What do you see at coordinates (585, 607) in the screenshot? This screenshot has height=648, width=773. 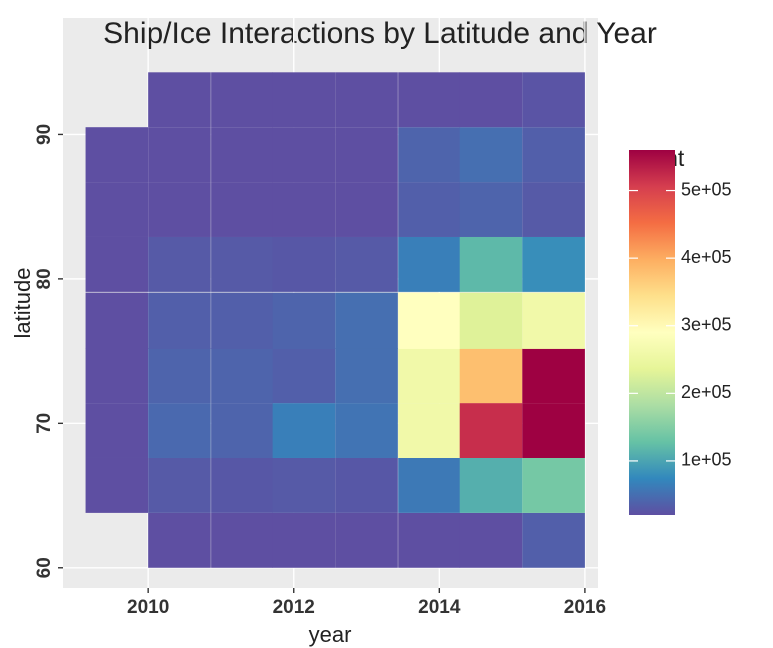 I see `x-tick-label: 2016` at bounding box center [585, 607].